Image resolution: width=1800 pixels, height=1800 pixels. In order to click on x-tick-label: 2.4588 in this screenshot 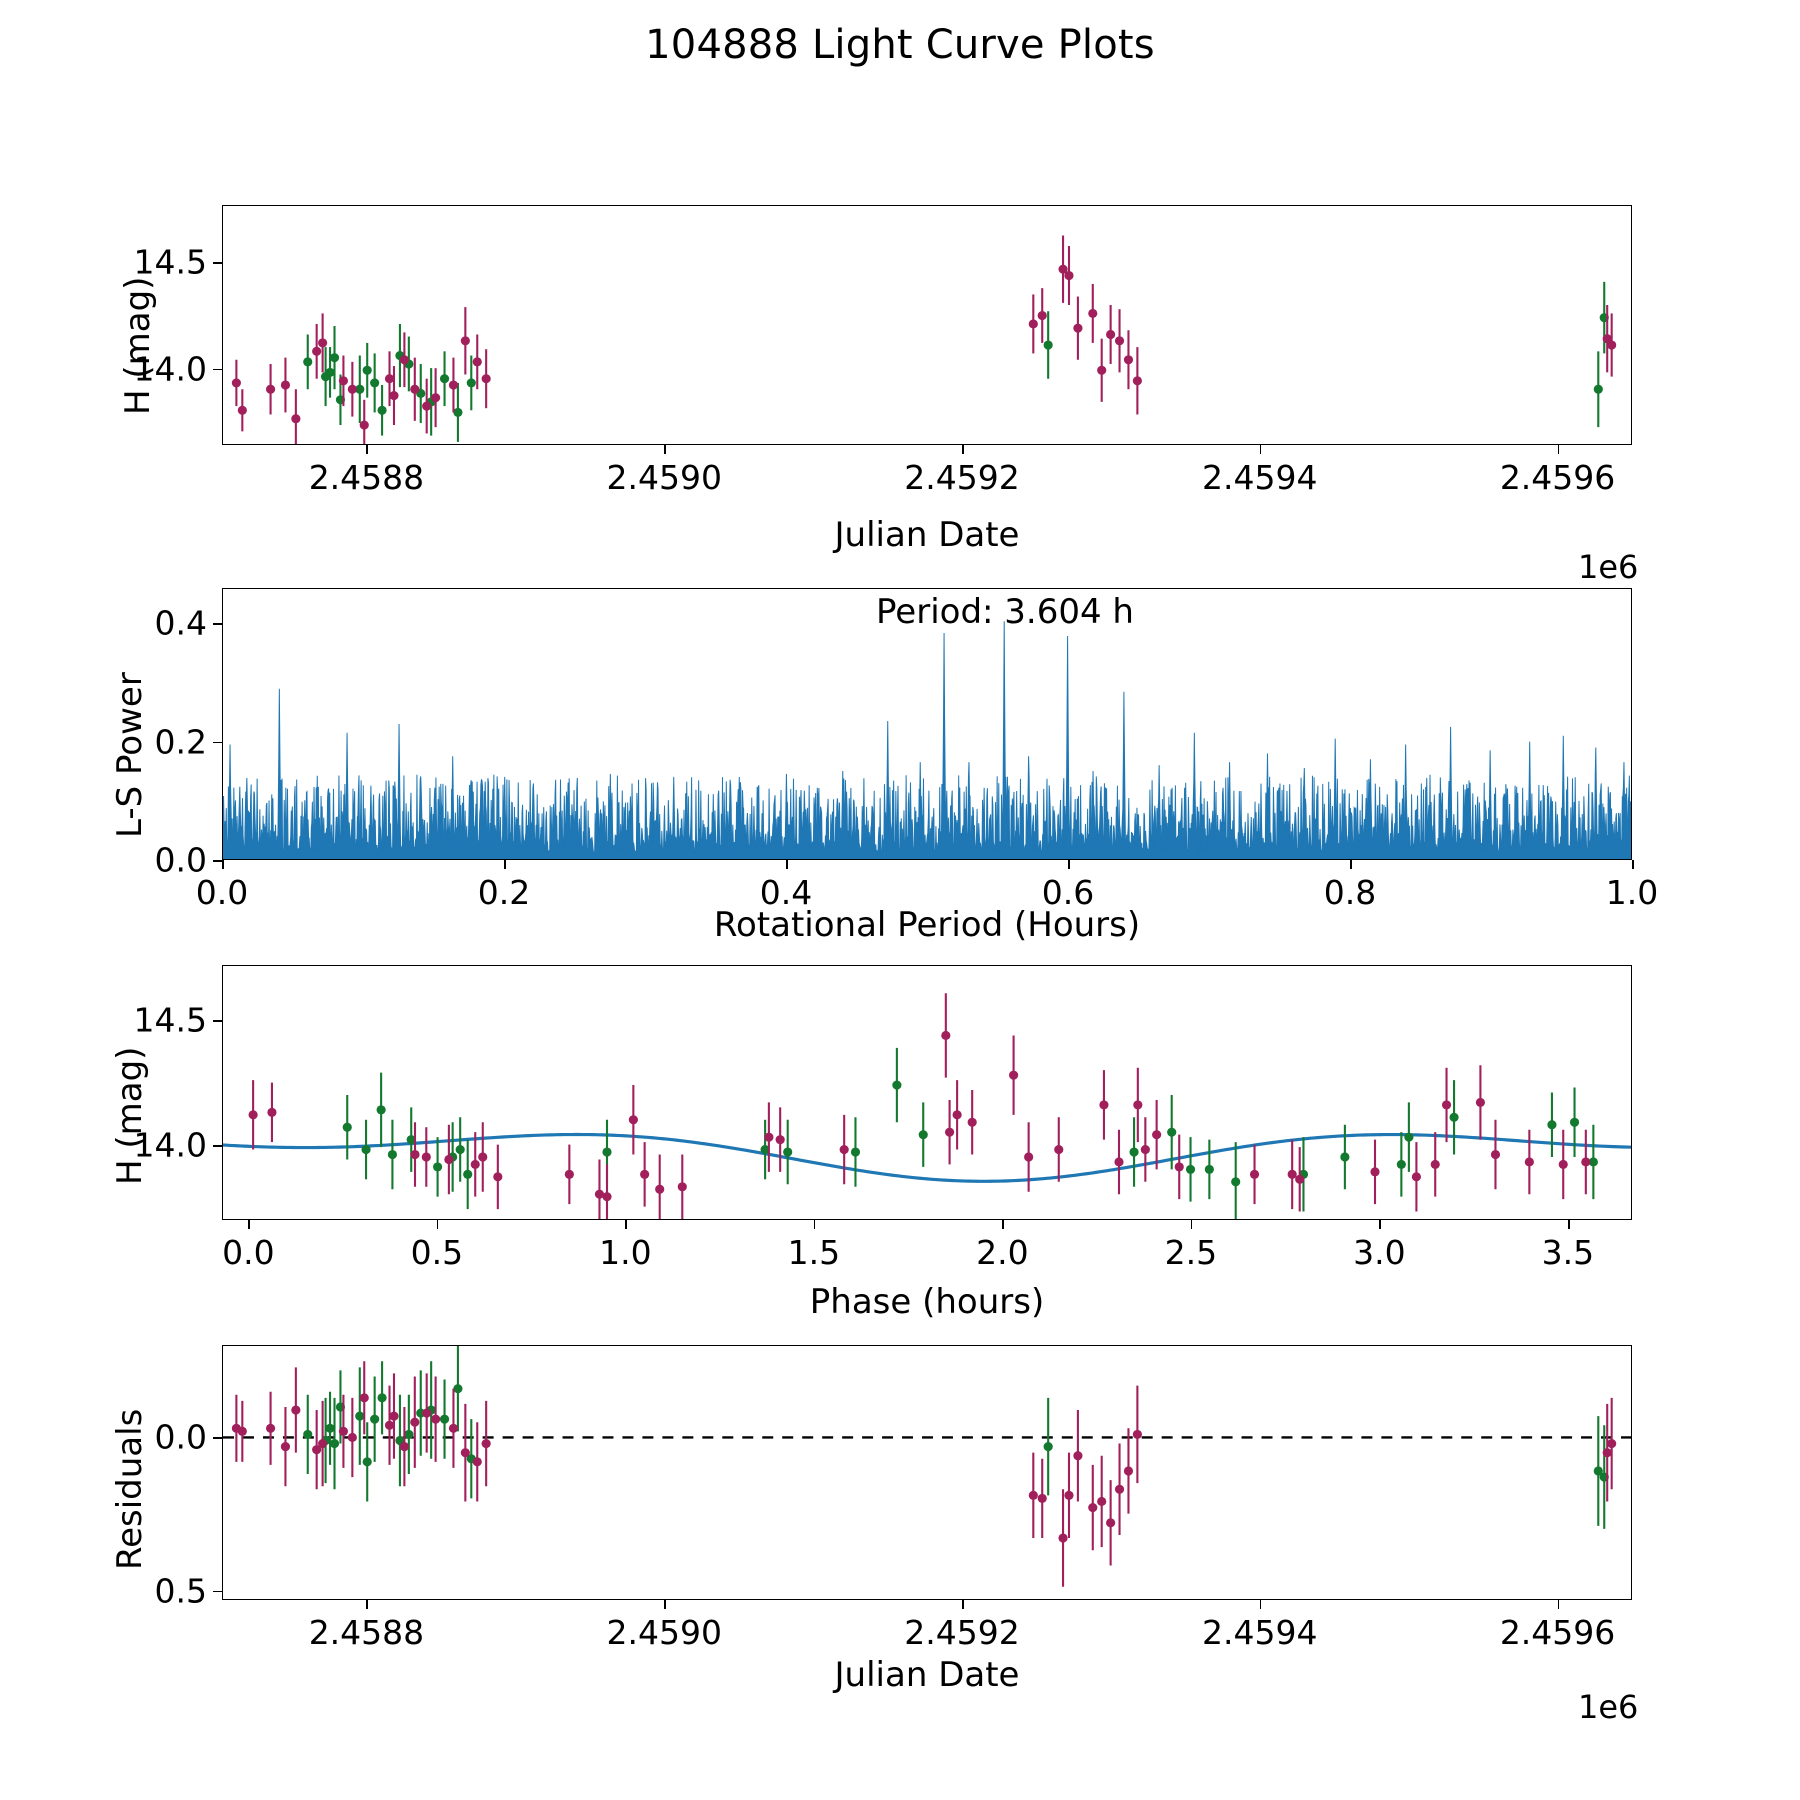, I will do `click(366, 1632)`.